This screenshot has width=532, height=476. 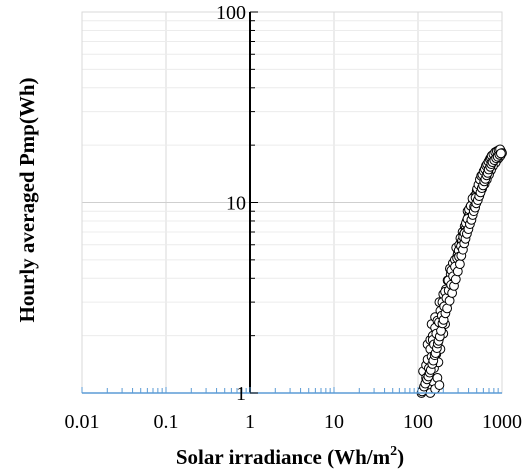 What do you see at coordinates (502, 422) in the screenshot?
I see `x-tick-label: 1000` at bounding box center [502, 422].